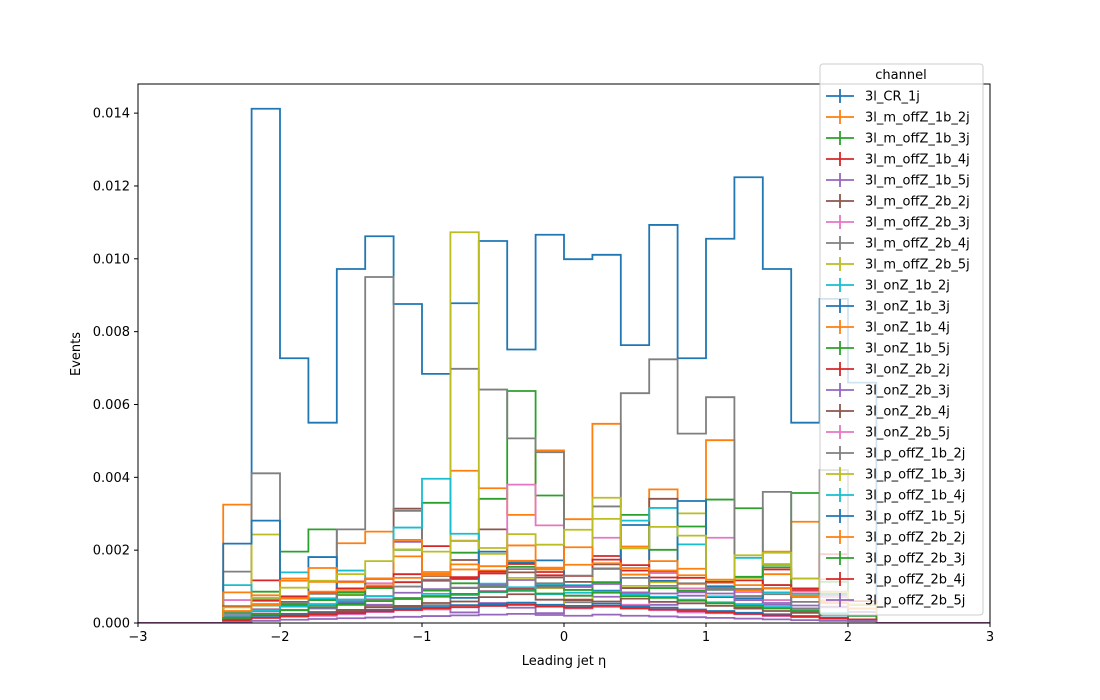  Describe the element at coordinates (915, 538) in the screenshot. I see `legend-label: 3l_p_offZ_2b_2j` at that location.